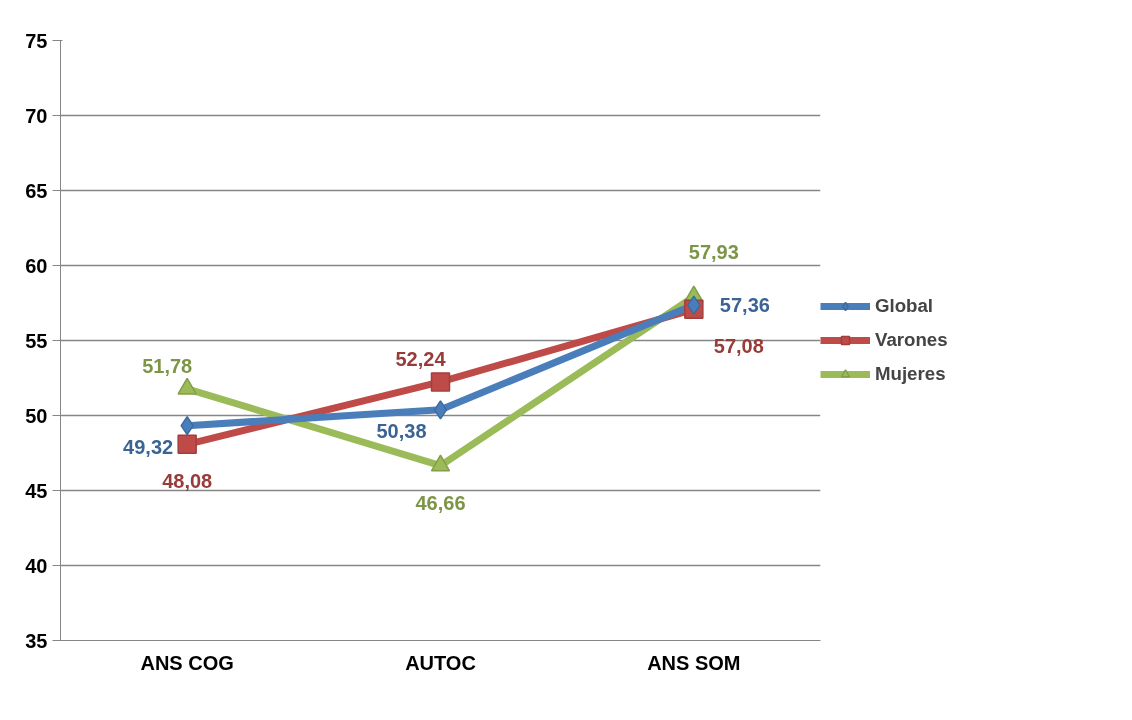  I want to click on data-label: 50,38, so click(401, 430).